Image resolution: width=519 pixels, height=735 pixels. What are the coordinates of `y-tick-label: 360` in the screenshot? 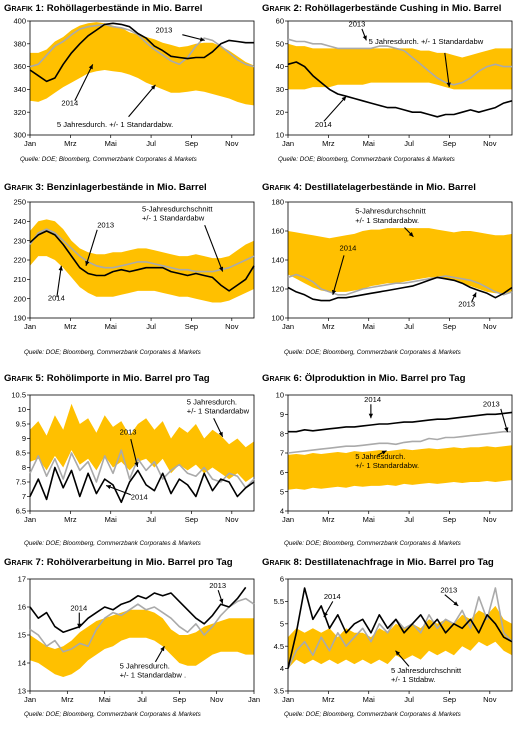 It's located at (19, 66).